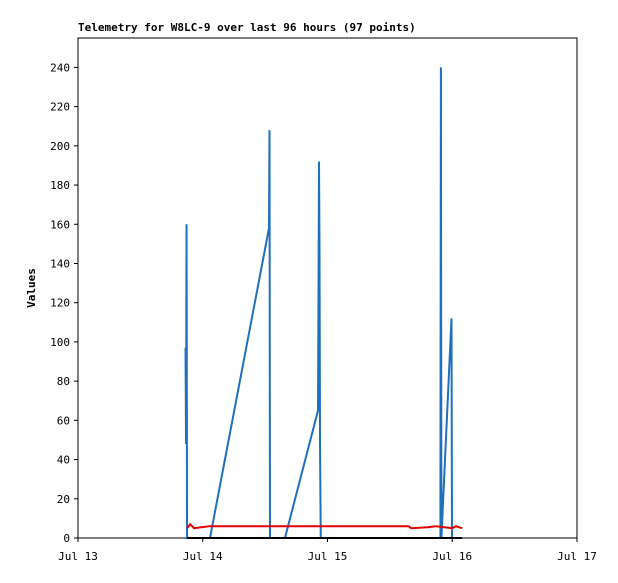  I want to click on y-tick-label: 100, so click(60, 342).